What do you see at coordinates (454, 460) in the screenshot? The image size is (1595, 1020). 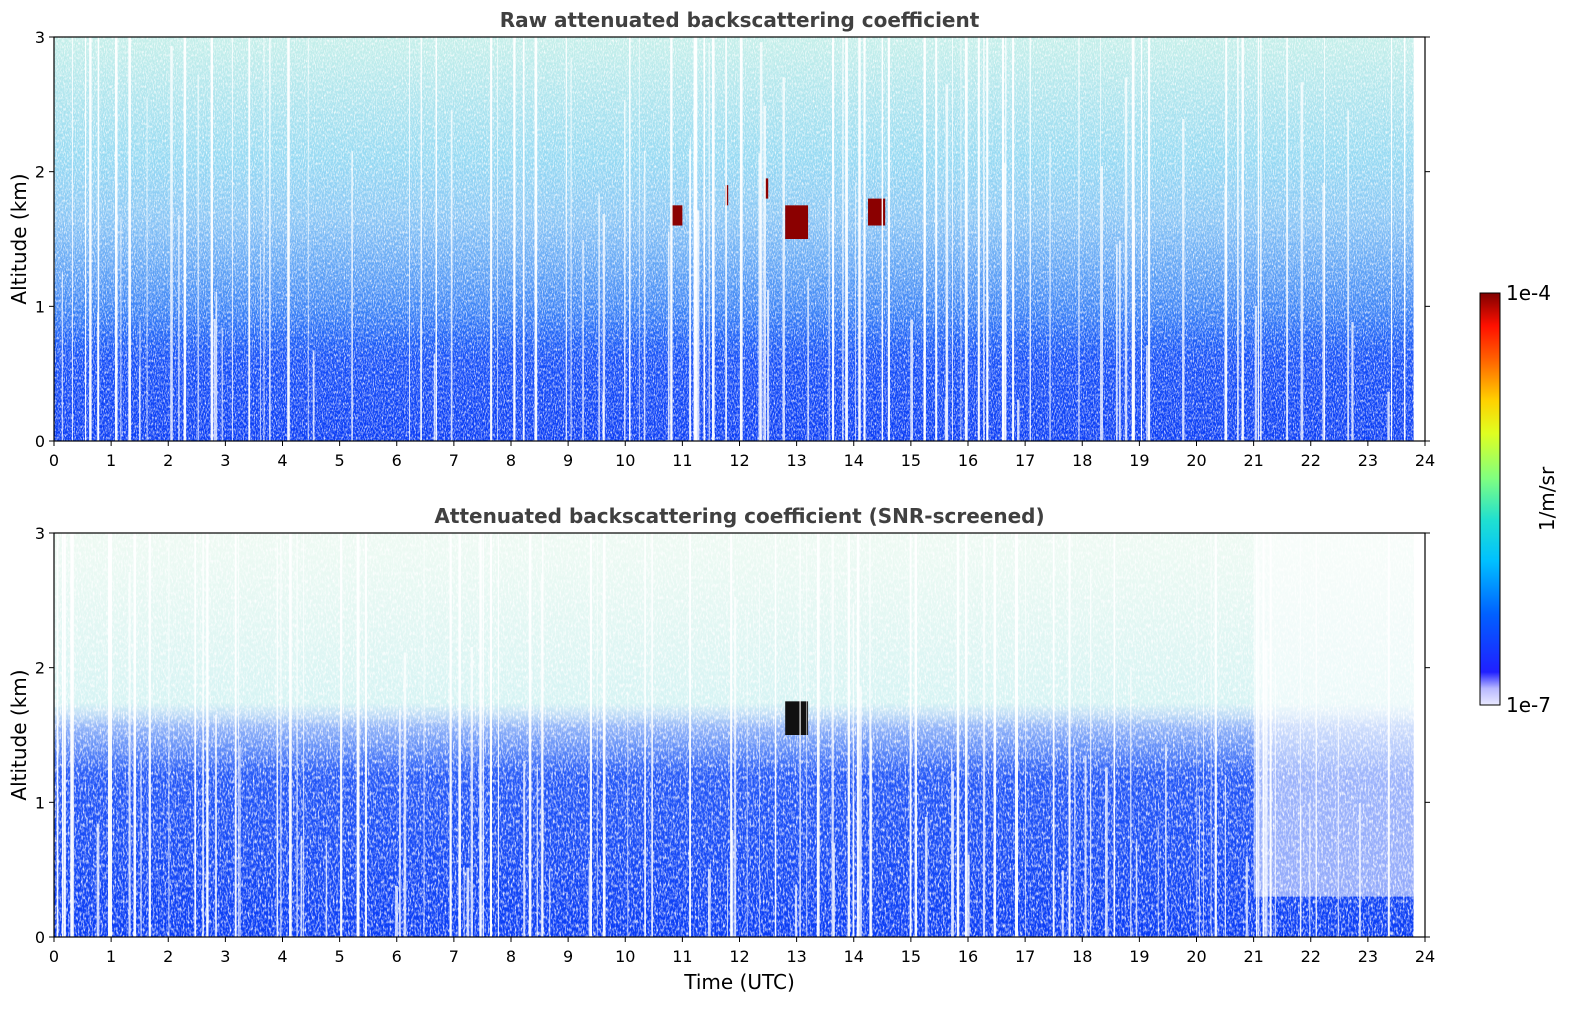 I see `x-tick-label: 7` at bounding box center [454, 460].